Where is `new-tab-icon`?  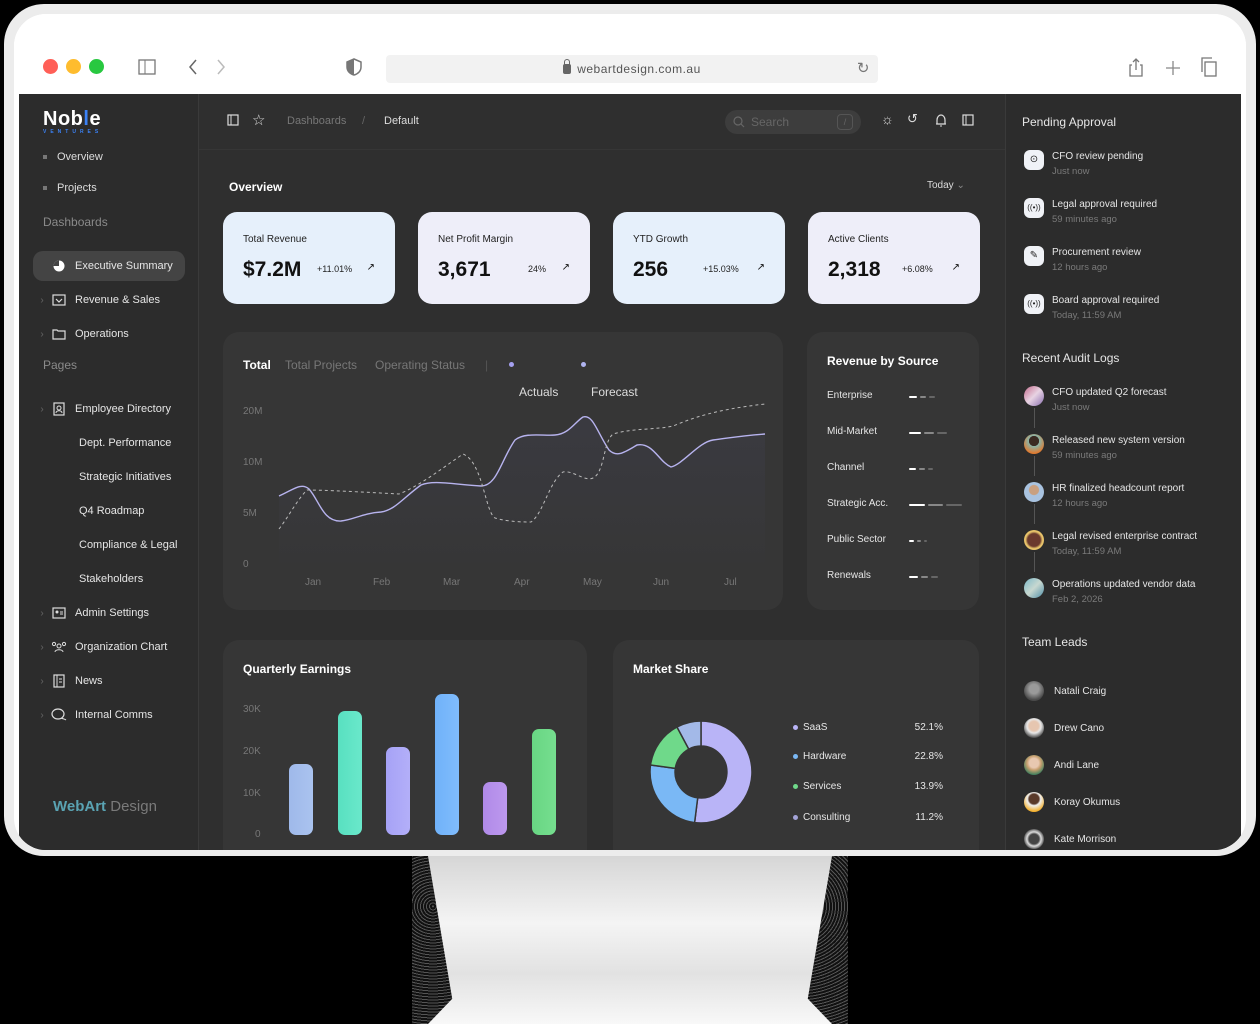 new-tab-icon is located at coordinates (1173, 68).